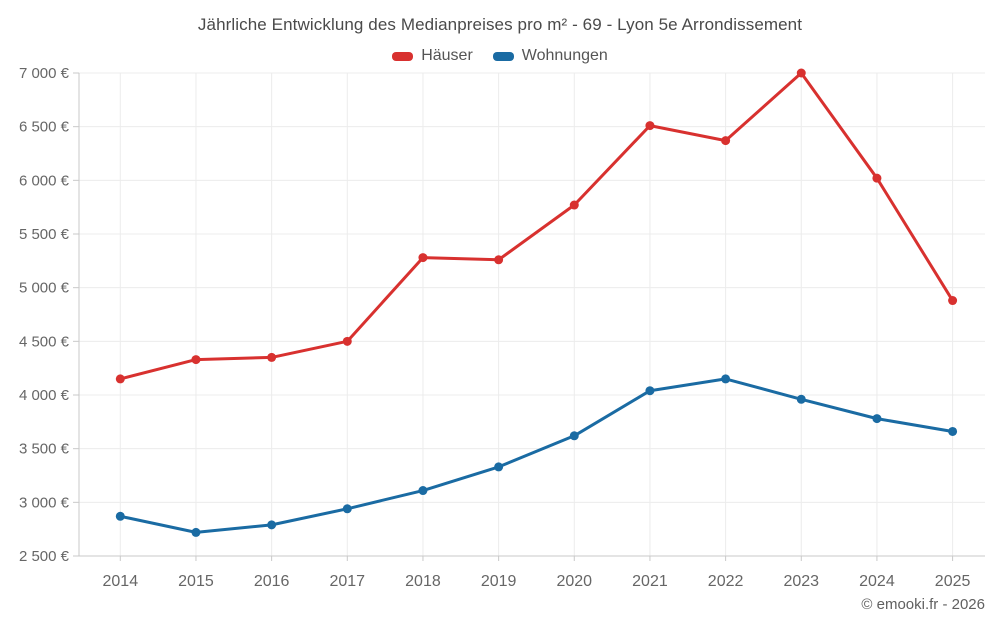  I want to click on data-point-wohnungen-2024, so click(877, 419).